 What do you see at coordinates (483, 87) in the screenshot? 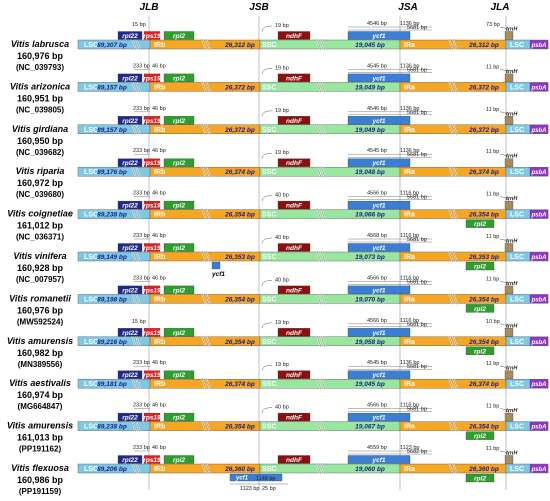
I see `region-ira-length: 26,372 bp` at bounding box center [483, 87].